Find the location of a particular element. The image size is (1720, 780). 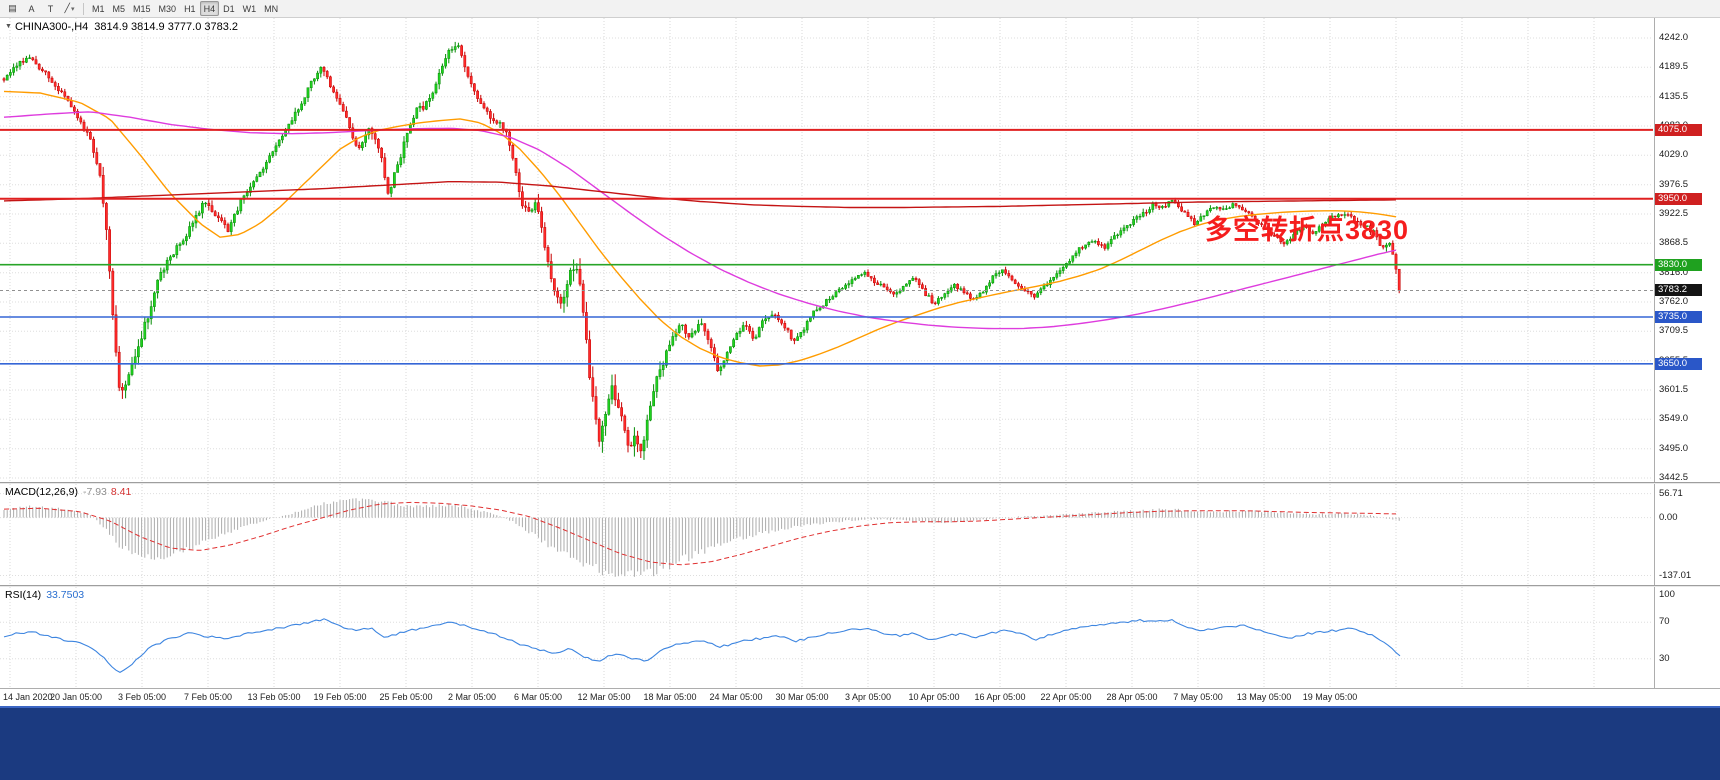

time-tick-label: 12 Mar 05:00 is located at coordinates (604, 697).